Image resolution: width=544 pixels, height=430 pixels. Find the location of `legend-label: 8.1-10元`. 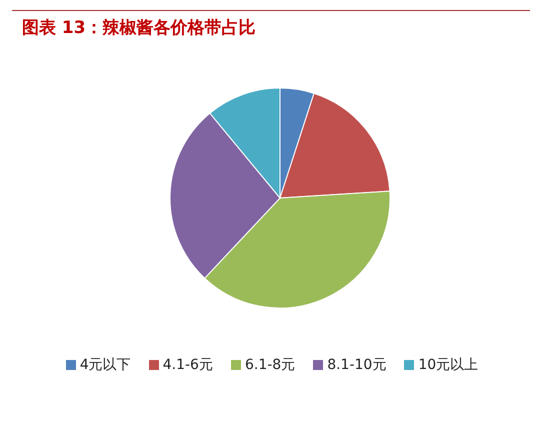

legend-label: 8.1-10元 is located at coordinates (356, 365).